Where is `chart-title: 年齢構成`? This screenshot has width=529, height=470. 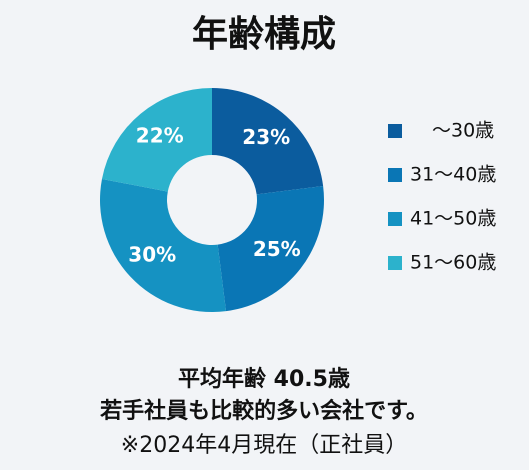
chart-title: 年齢構成 is located at coordinates (264, 34).